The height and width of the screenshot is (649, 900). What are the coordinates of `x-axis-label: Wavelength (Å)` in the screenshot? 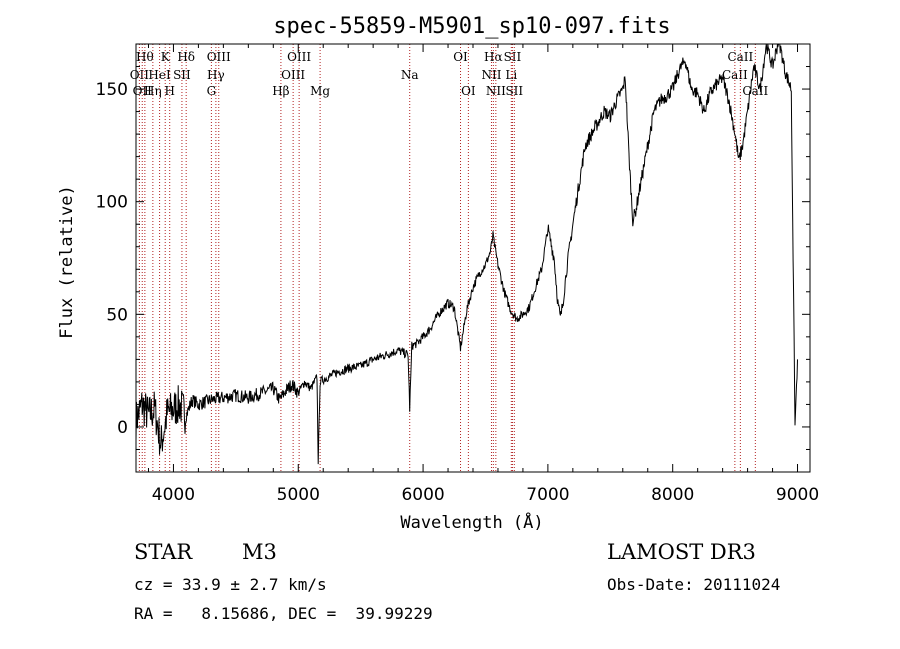 It's located at (471, 522).